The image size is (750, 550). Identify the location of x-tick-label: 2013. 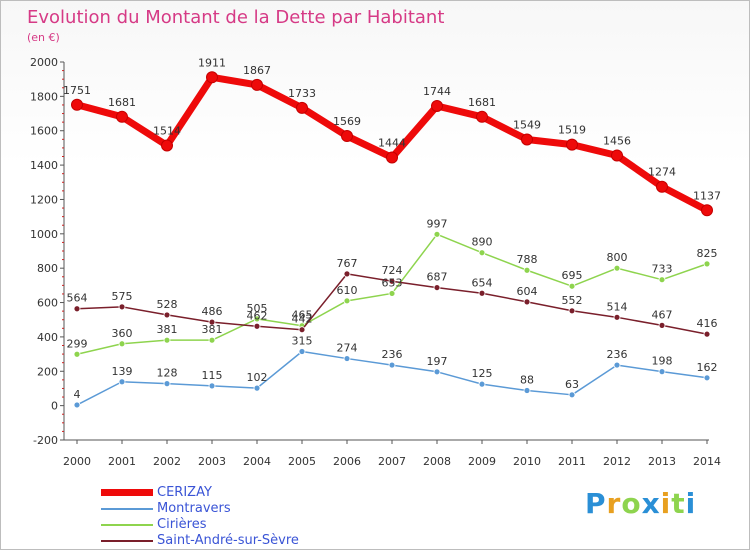
(662, 461).